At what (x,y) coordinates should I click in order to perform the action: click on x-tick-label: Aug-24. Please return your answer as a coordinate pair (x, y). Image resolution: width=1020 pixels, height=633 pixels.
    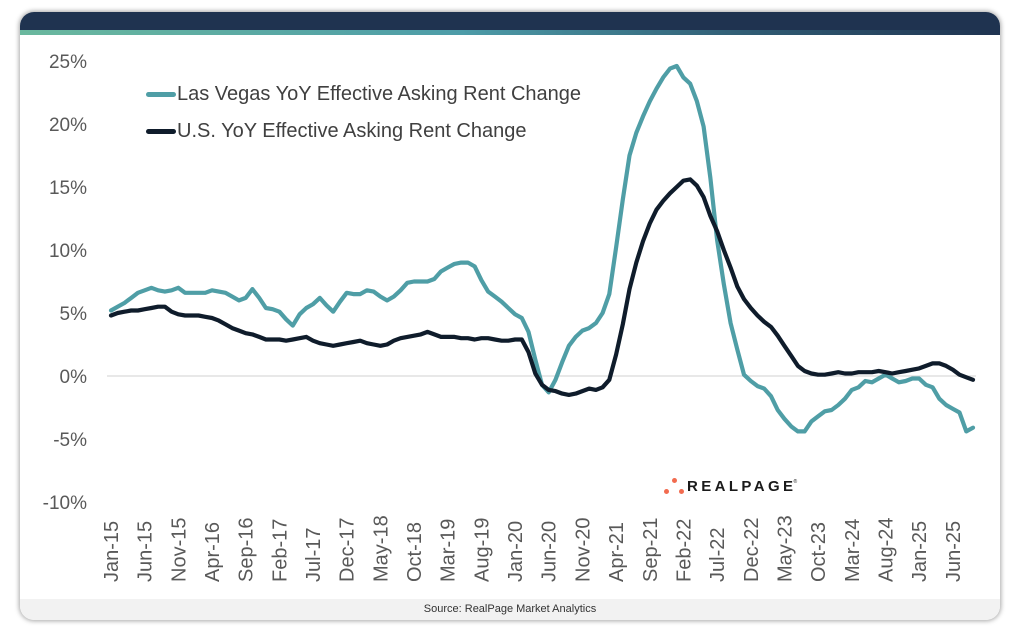
    Looking at the image, I should click on (886, 550).